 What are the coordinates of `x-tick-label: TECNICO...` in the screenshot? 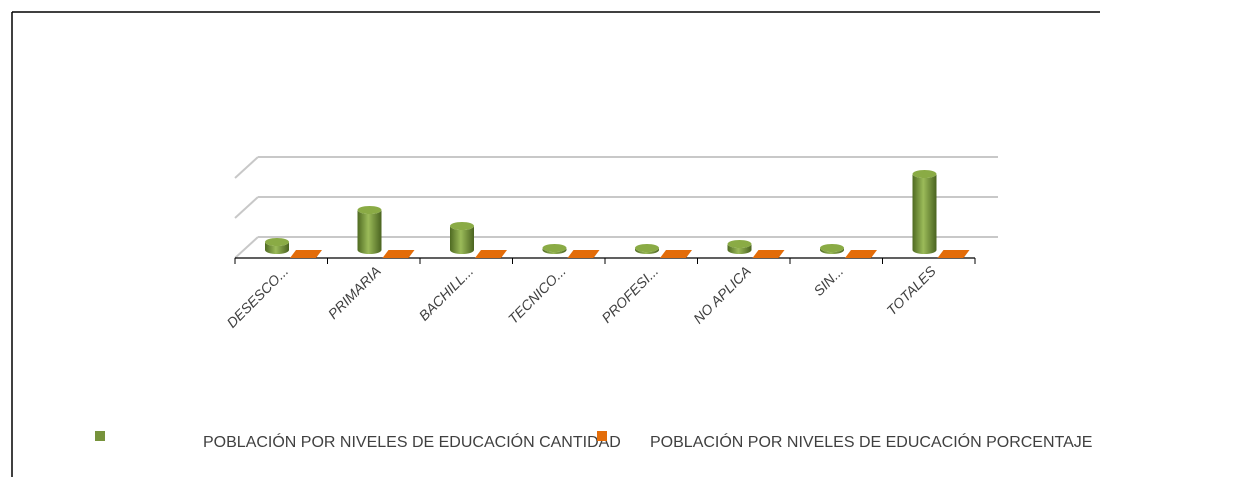 It's located at (537, 295).